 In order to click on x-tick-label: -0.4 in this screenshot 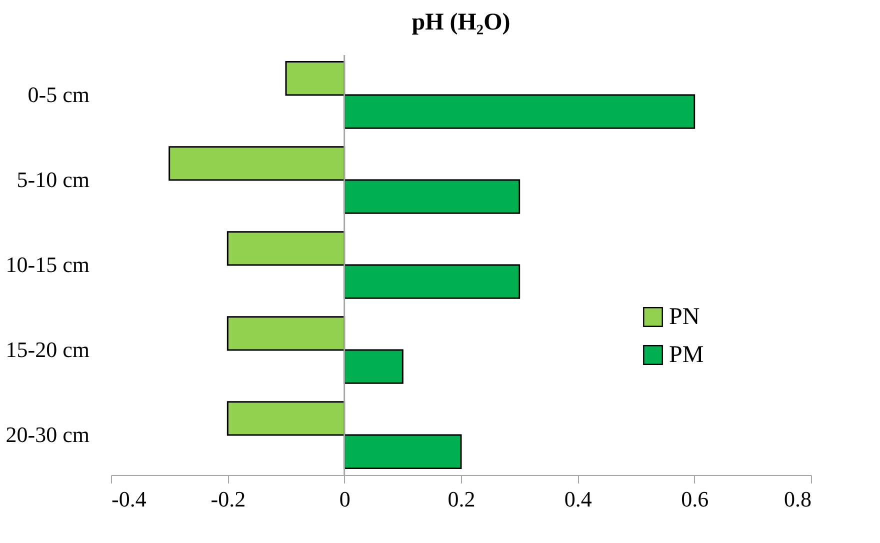, I will do `click(129, 499)`.